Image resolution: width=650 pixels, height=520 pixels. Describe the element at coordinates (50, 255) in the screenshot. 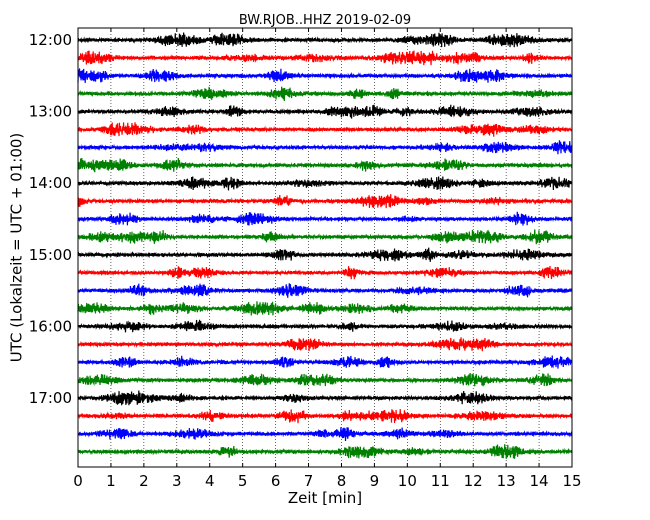

I see `y-tick-label: 15:00` at that location.